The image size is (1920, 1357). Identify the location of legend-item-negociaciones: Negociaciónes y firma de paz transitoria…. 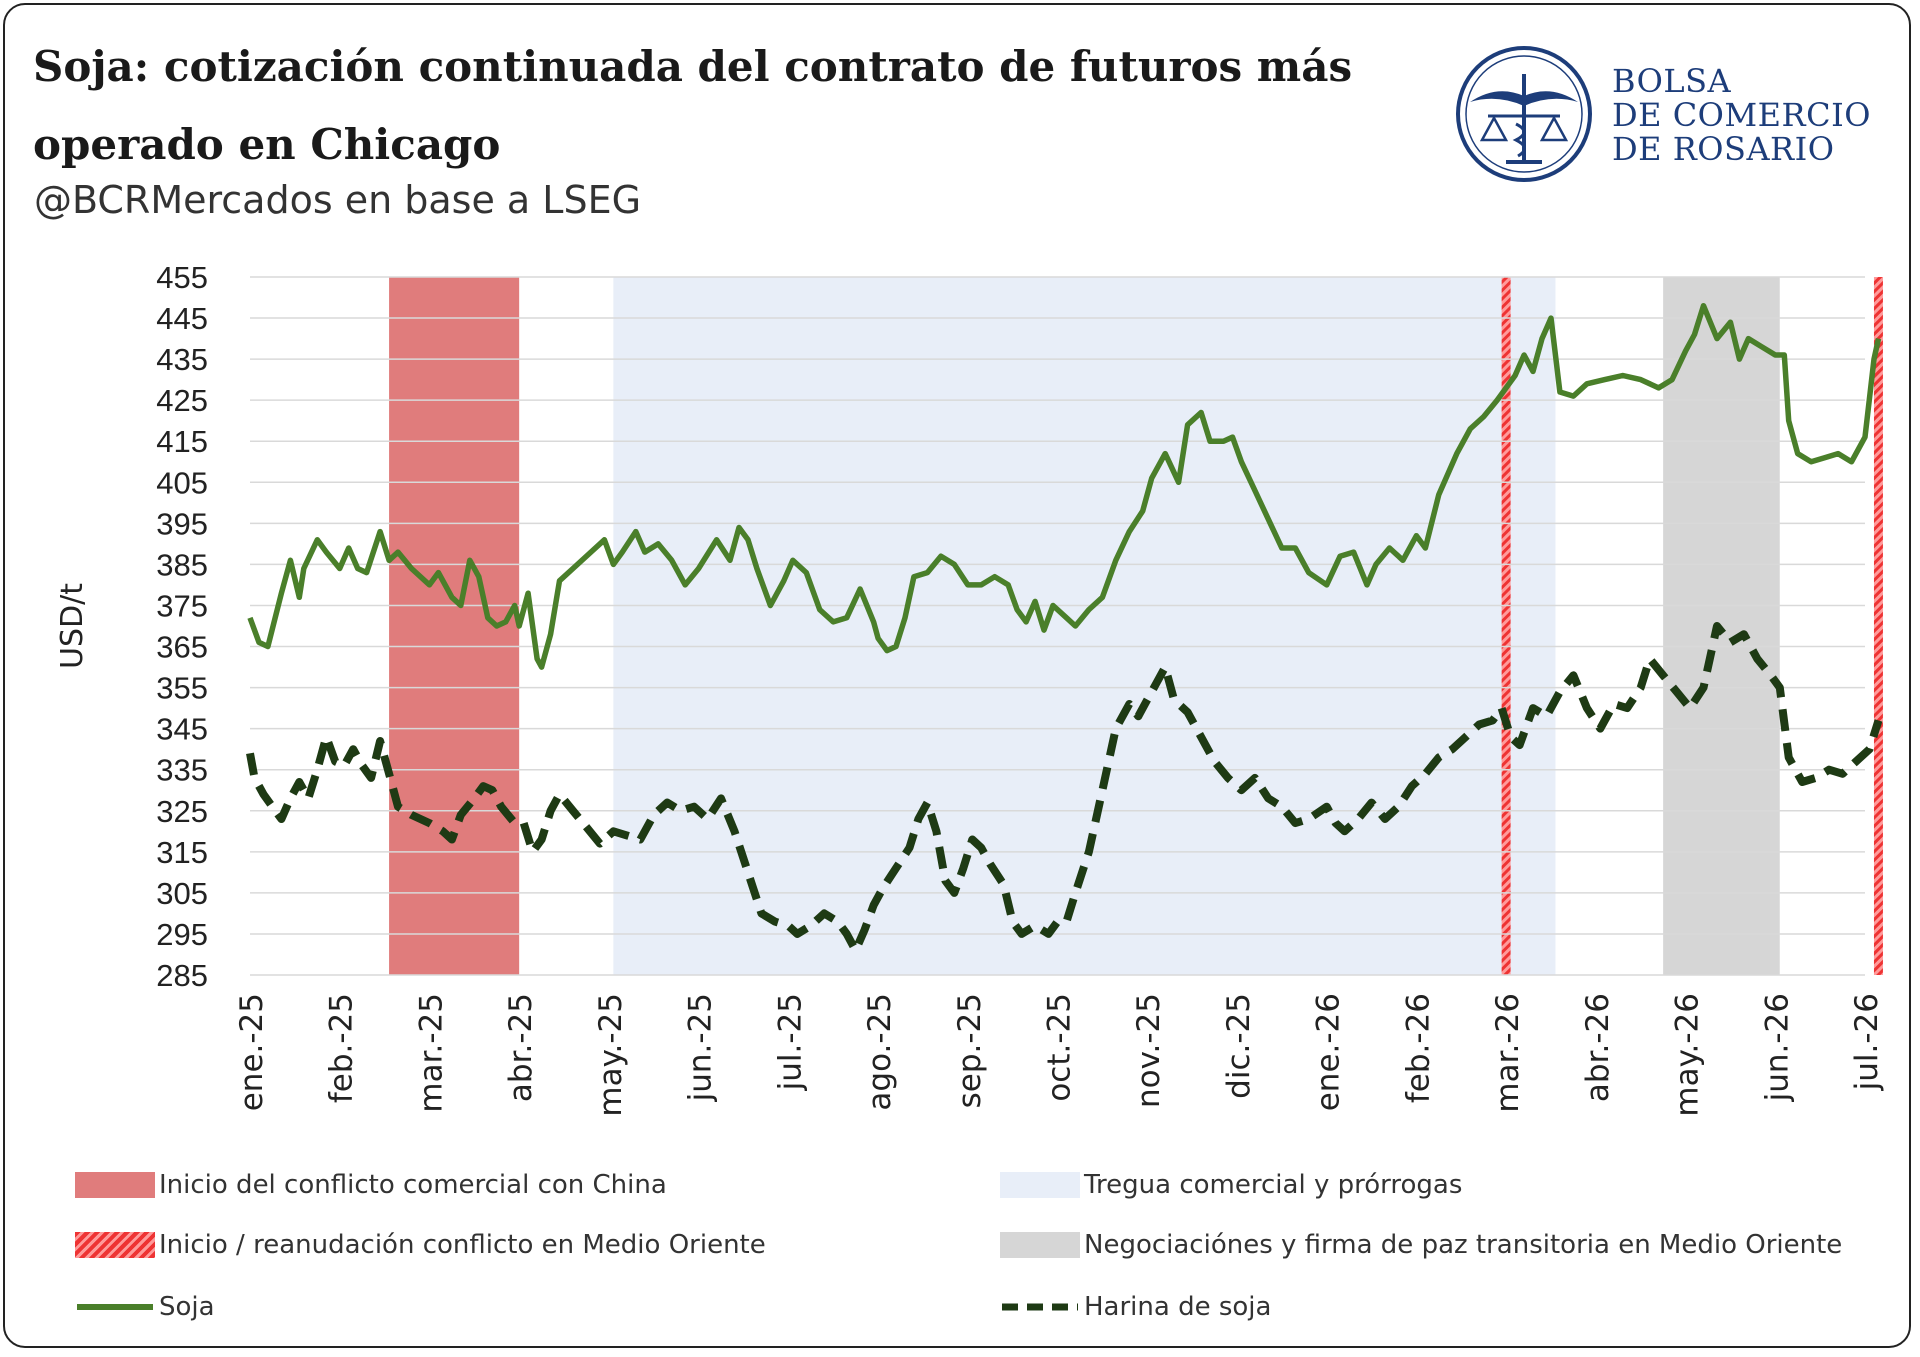
(1421, 1245).